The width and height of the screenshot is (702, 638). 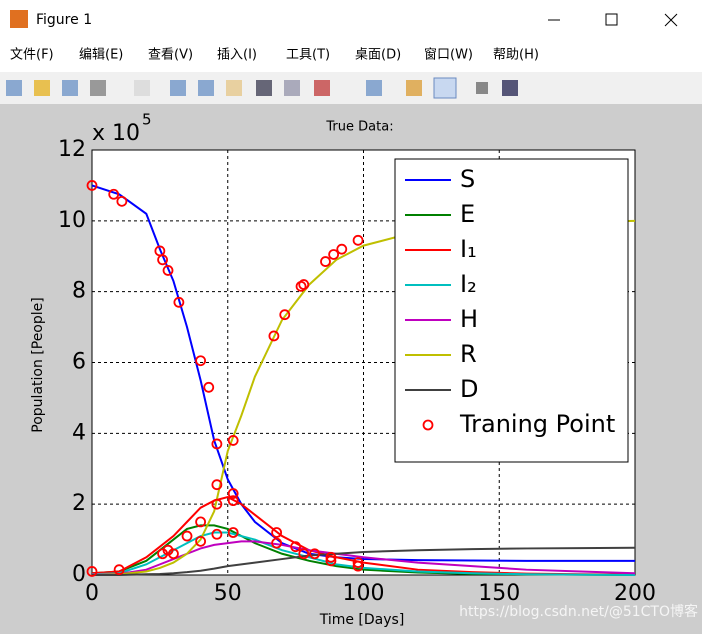 I want to click on tool-rotate, so click(x=264, y=88).